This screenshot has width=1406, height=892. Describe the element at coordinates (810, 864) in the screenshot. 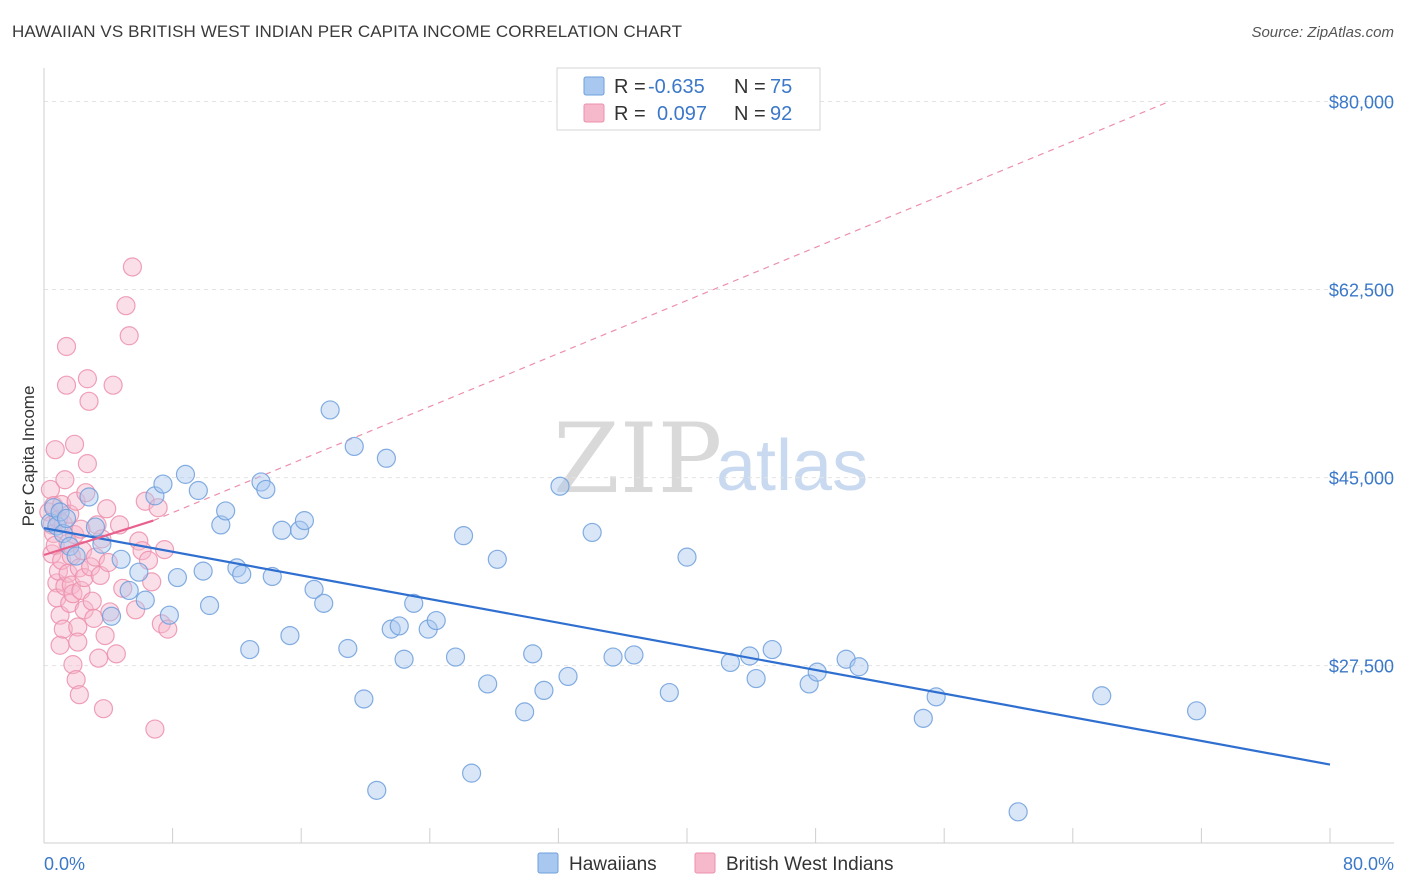

I see `bottom-legend-label-british-west-indians: British West Indians` at that location.